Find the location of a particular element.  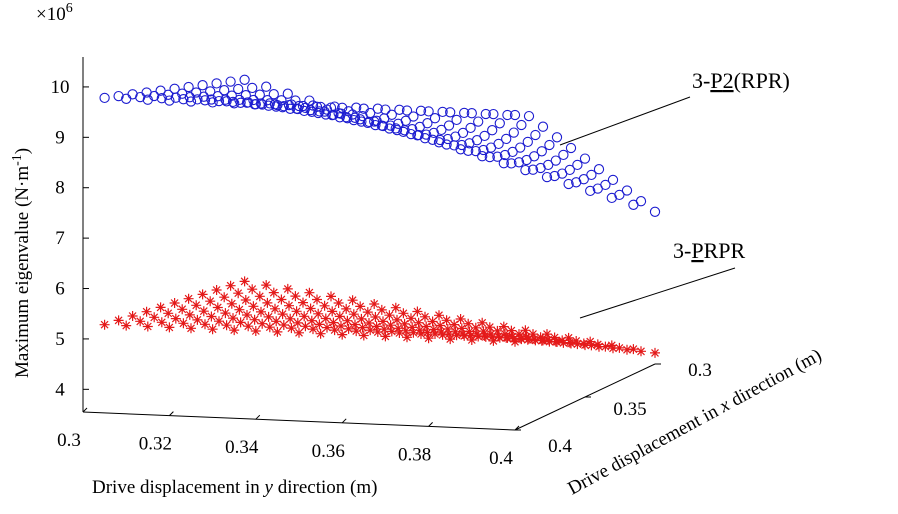

annotation-line-circles is located at coordinates (625, 121).